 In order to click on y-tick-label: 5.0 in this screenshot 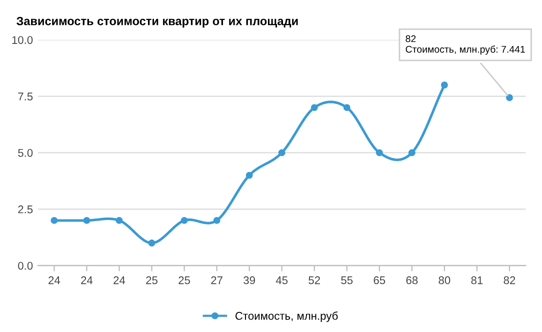, I will do `click(25, 152)`.